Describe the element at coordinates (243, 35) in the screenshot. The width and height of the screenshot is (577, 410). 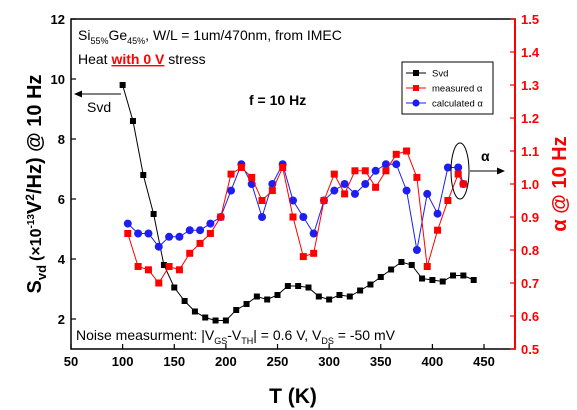
I see `sample-rest: , W/L = 1um/470nm, from IMEC` at that location.